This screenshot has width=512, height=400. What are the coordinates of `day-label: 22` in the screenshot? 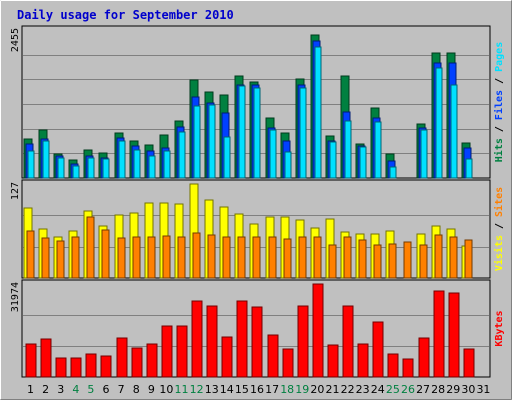 It's located at (348, 389).